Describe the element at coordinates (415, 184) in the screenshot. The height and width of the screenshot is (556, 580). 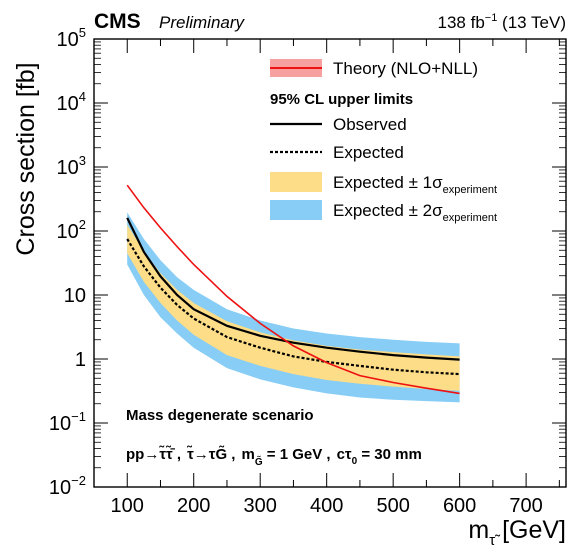
I see `legend-band1: Expected ± 1σexperiment` at that location.